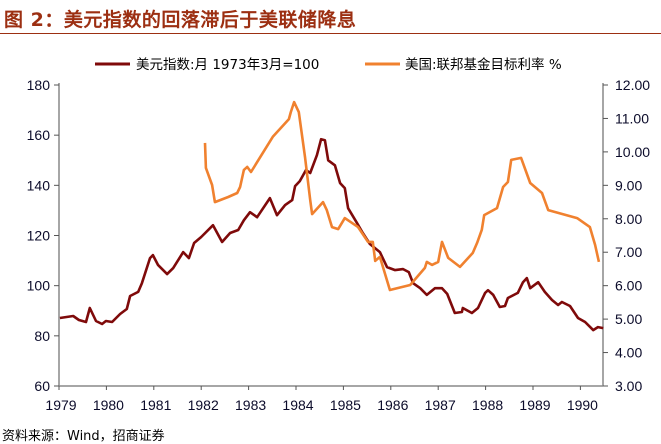 The image size is (661, 444). I want to click on source-note: 资料来源：Wind，招商证券, so click(83, 436).